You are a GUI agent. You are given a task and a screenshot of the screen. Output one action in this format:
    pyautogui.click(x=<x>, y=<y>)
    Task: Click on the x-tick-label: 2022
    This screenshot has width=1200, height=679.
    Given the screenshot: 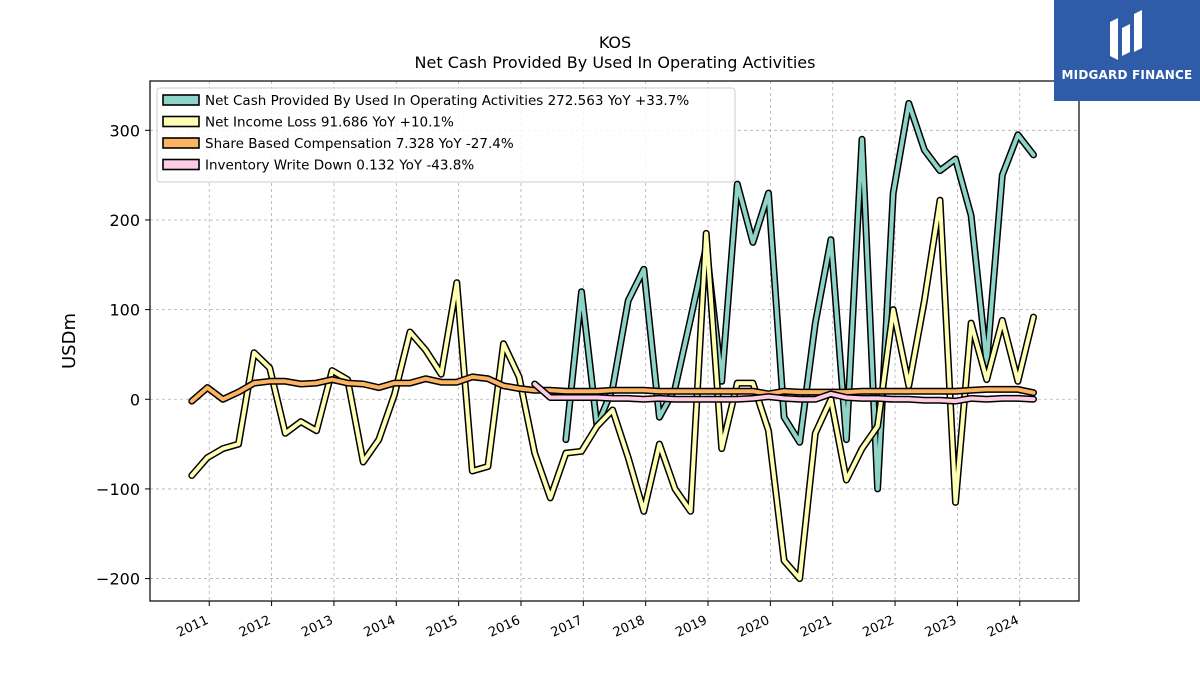 What is the action you would take?
    pyautogui.click(x=878, y=627)
    